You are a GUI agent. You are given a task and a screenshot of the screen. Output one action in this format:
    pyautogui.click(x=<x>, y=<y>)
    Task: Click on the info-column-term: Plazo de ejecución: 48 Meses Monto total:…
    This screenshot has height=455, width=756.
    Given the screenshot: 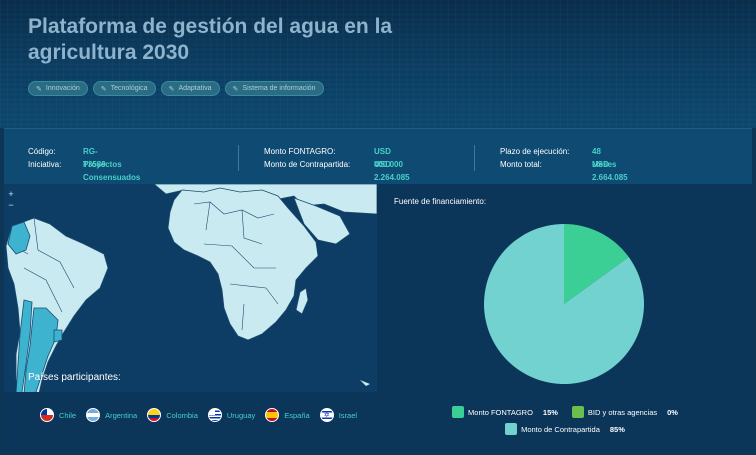 What is the action you would take?
    pyautogui.click(x=564, y=163)
    